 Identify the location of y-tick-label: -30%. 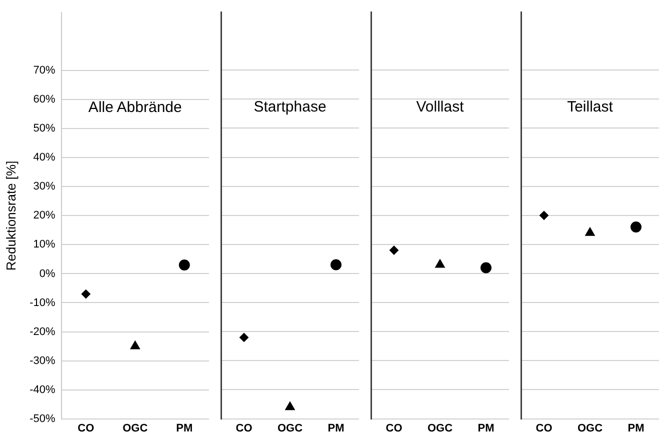
(43, 360).